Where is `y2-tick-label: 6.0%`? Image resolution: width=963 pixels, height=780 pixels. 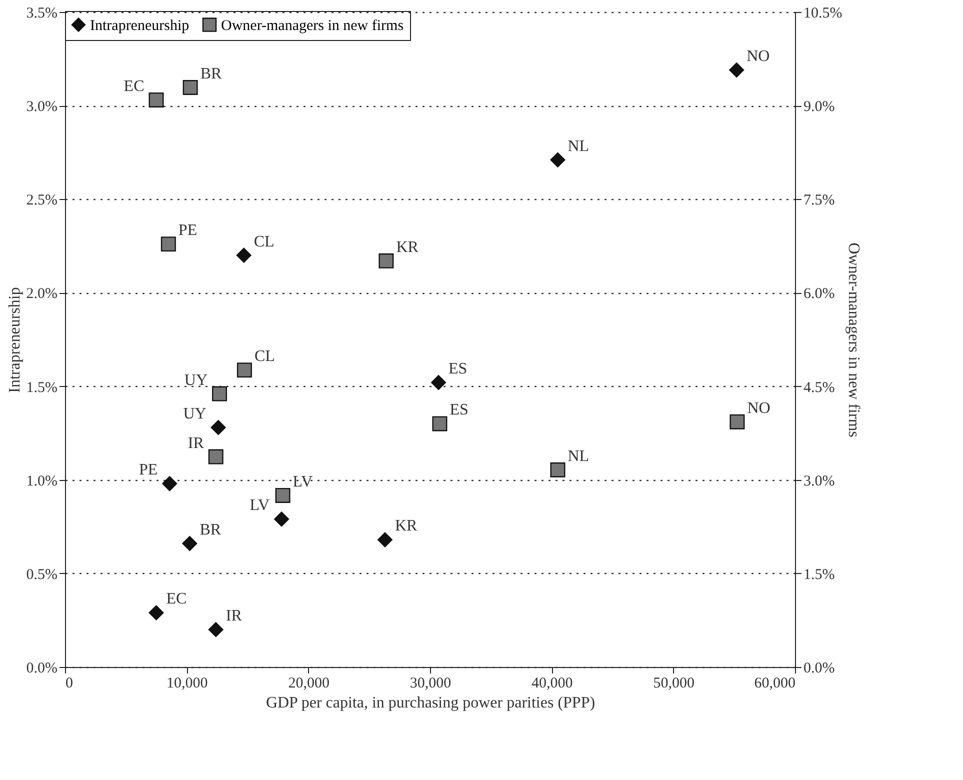 y2-tick-label: 6.0% is located at coordinates (819, 294).